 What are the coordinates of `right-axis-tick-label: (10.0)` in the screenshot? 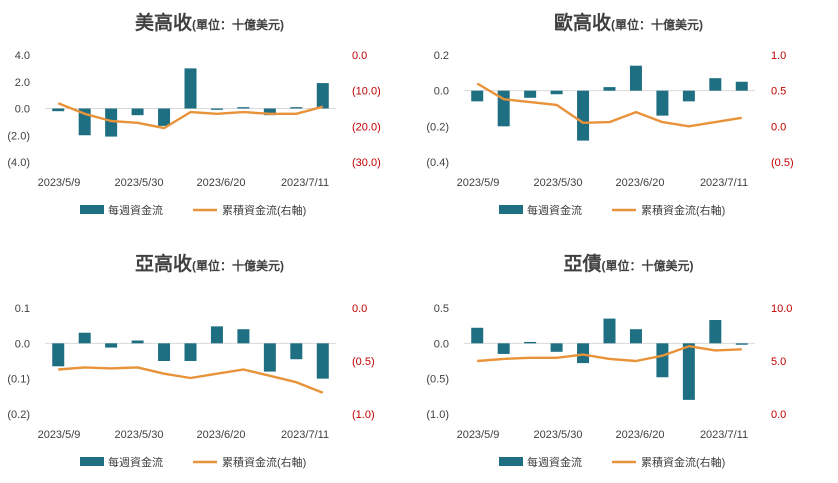 It's located at (366, 92).